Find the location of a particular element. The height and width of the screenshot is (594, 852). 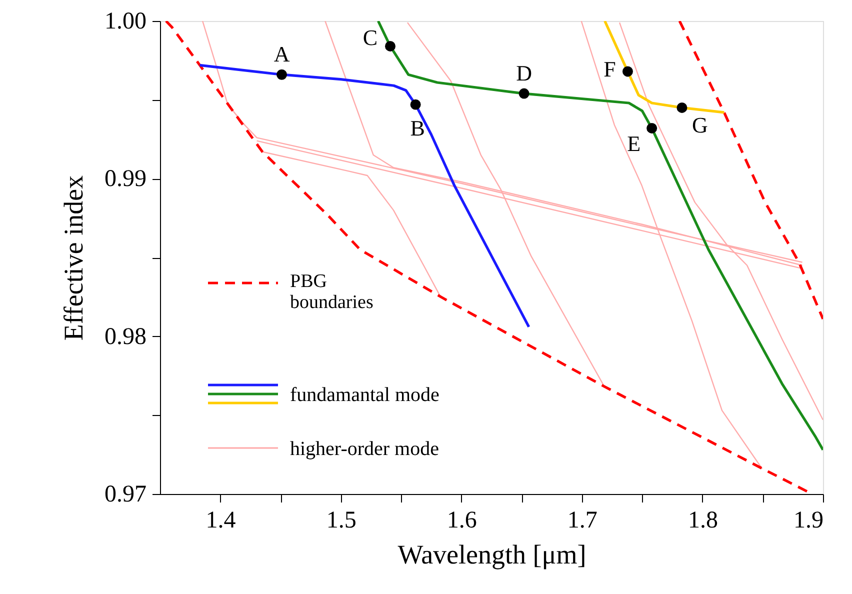

y-axis-title: Effective index is located at coordinates (73, 257).